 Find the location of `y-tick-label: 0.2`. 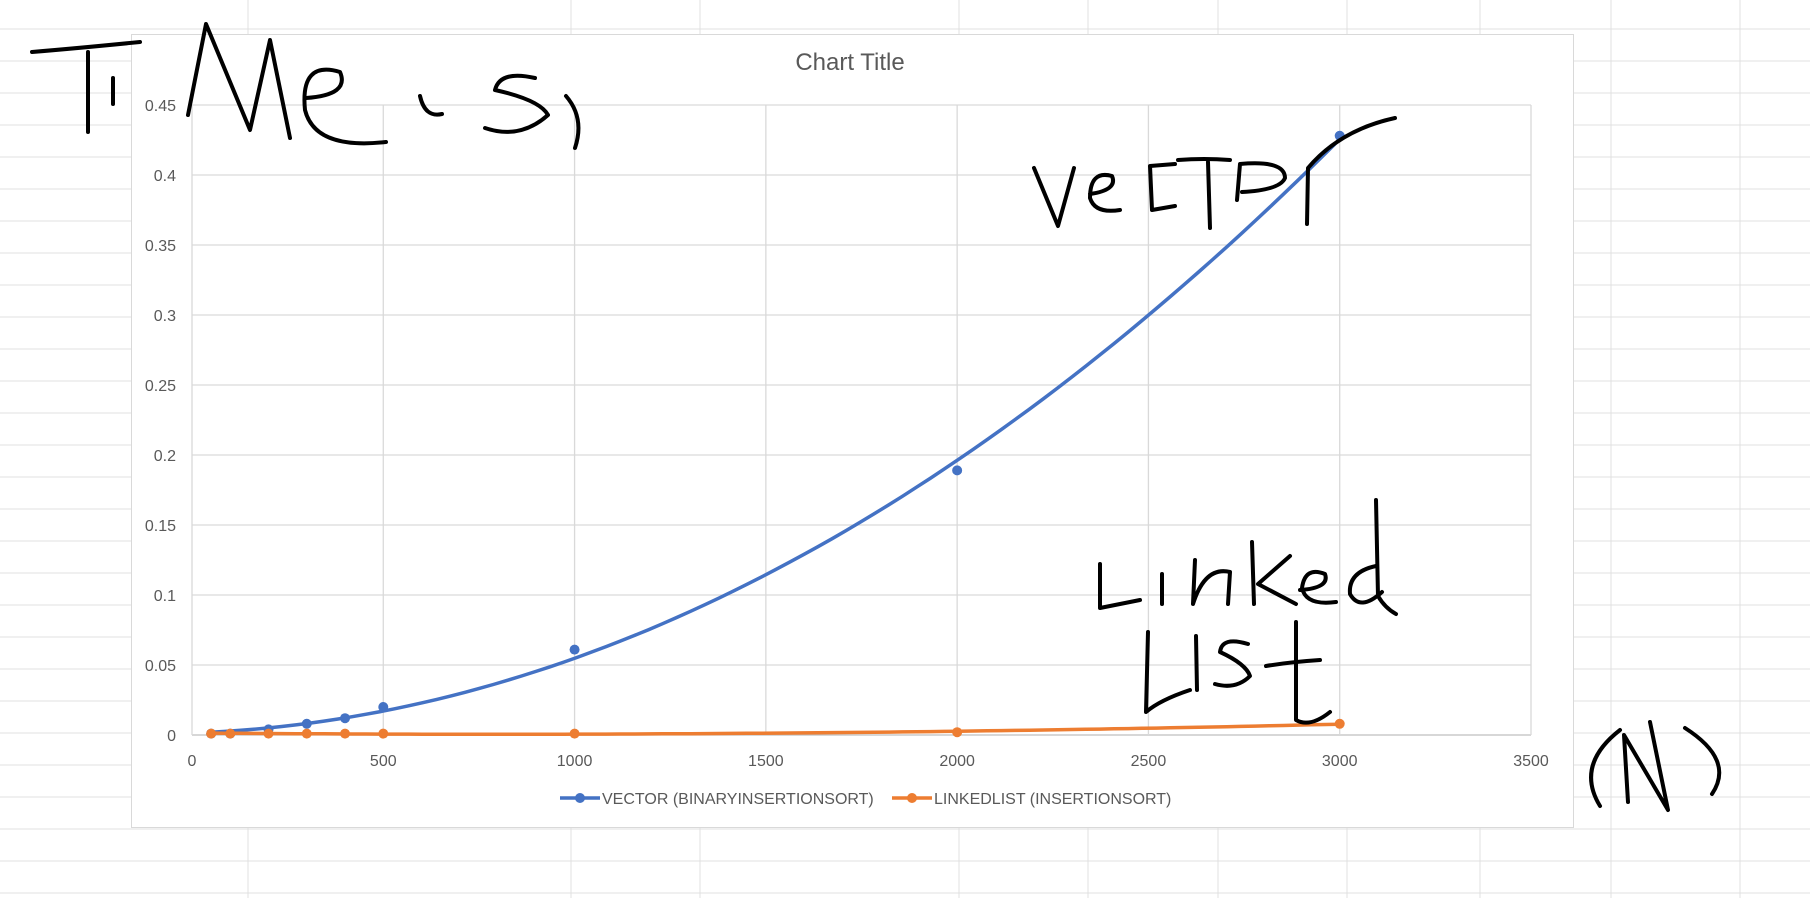

y-tick-label: 0.2 is located at coordinates (165, 456).